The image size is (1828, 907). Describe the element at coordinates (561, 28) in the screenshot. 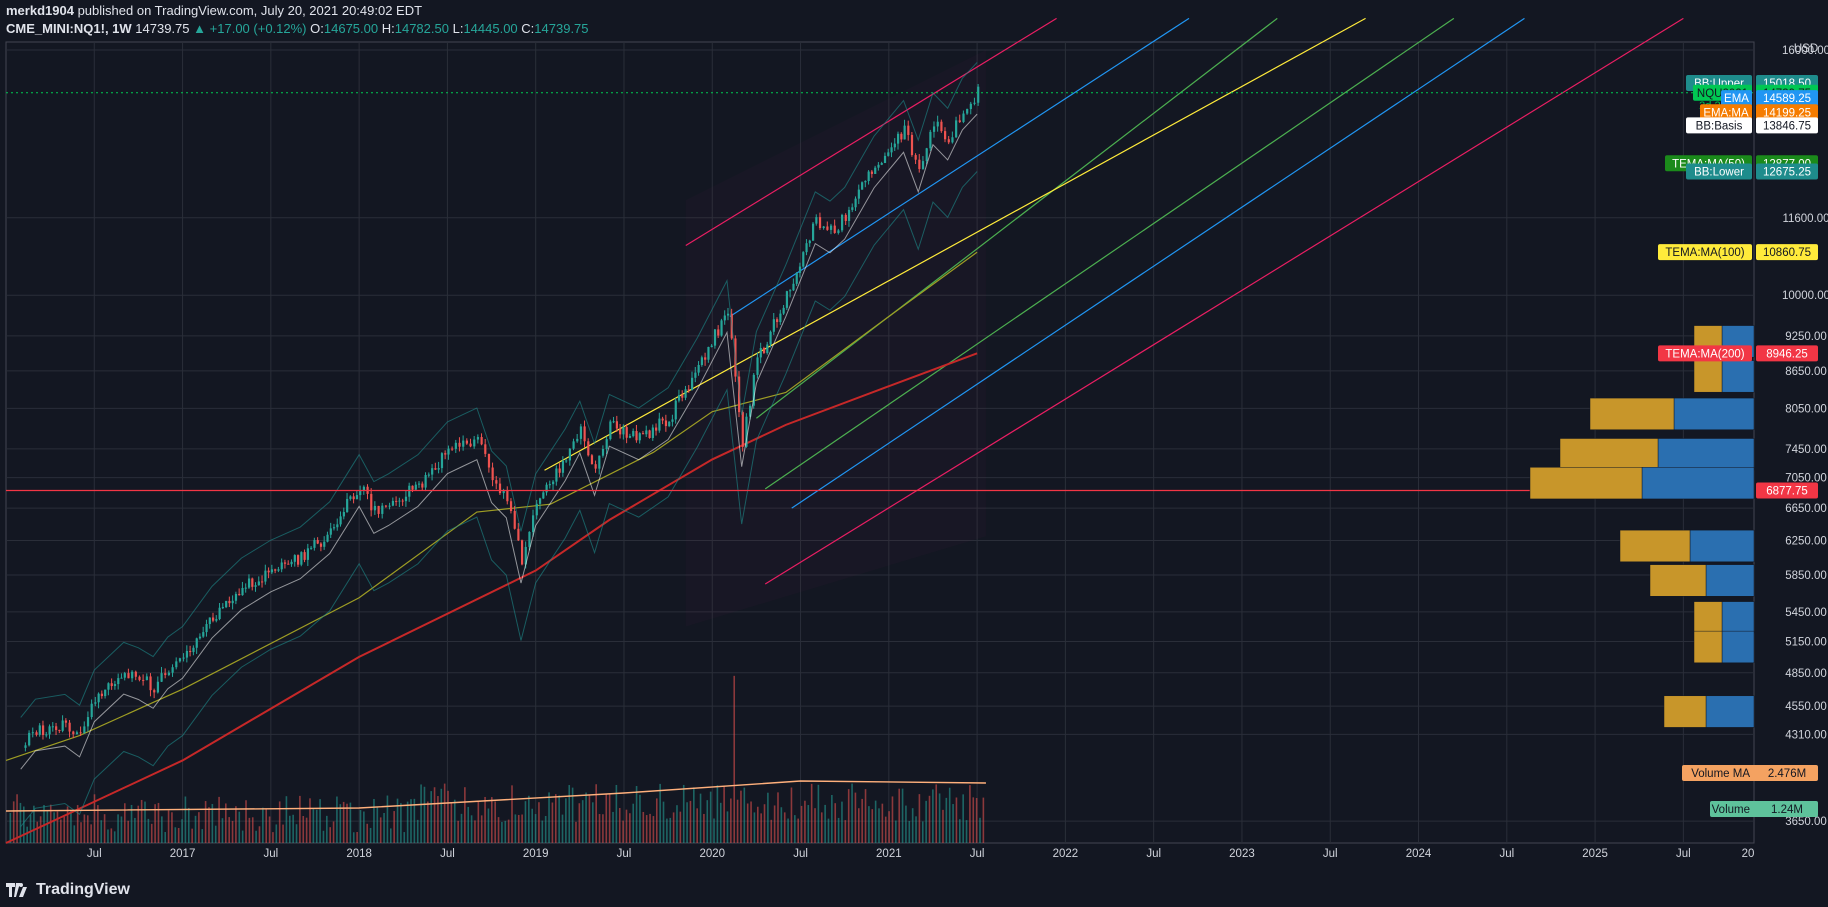

I see `close-value: 14739.75` at that location.